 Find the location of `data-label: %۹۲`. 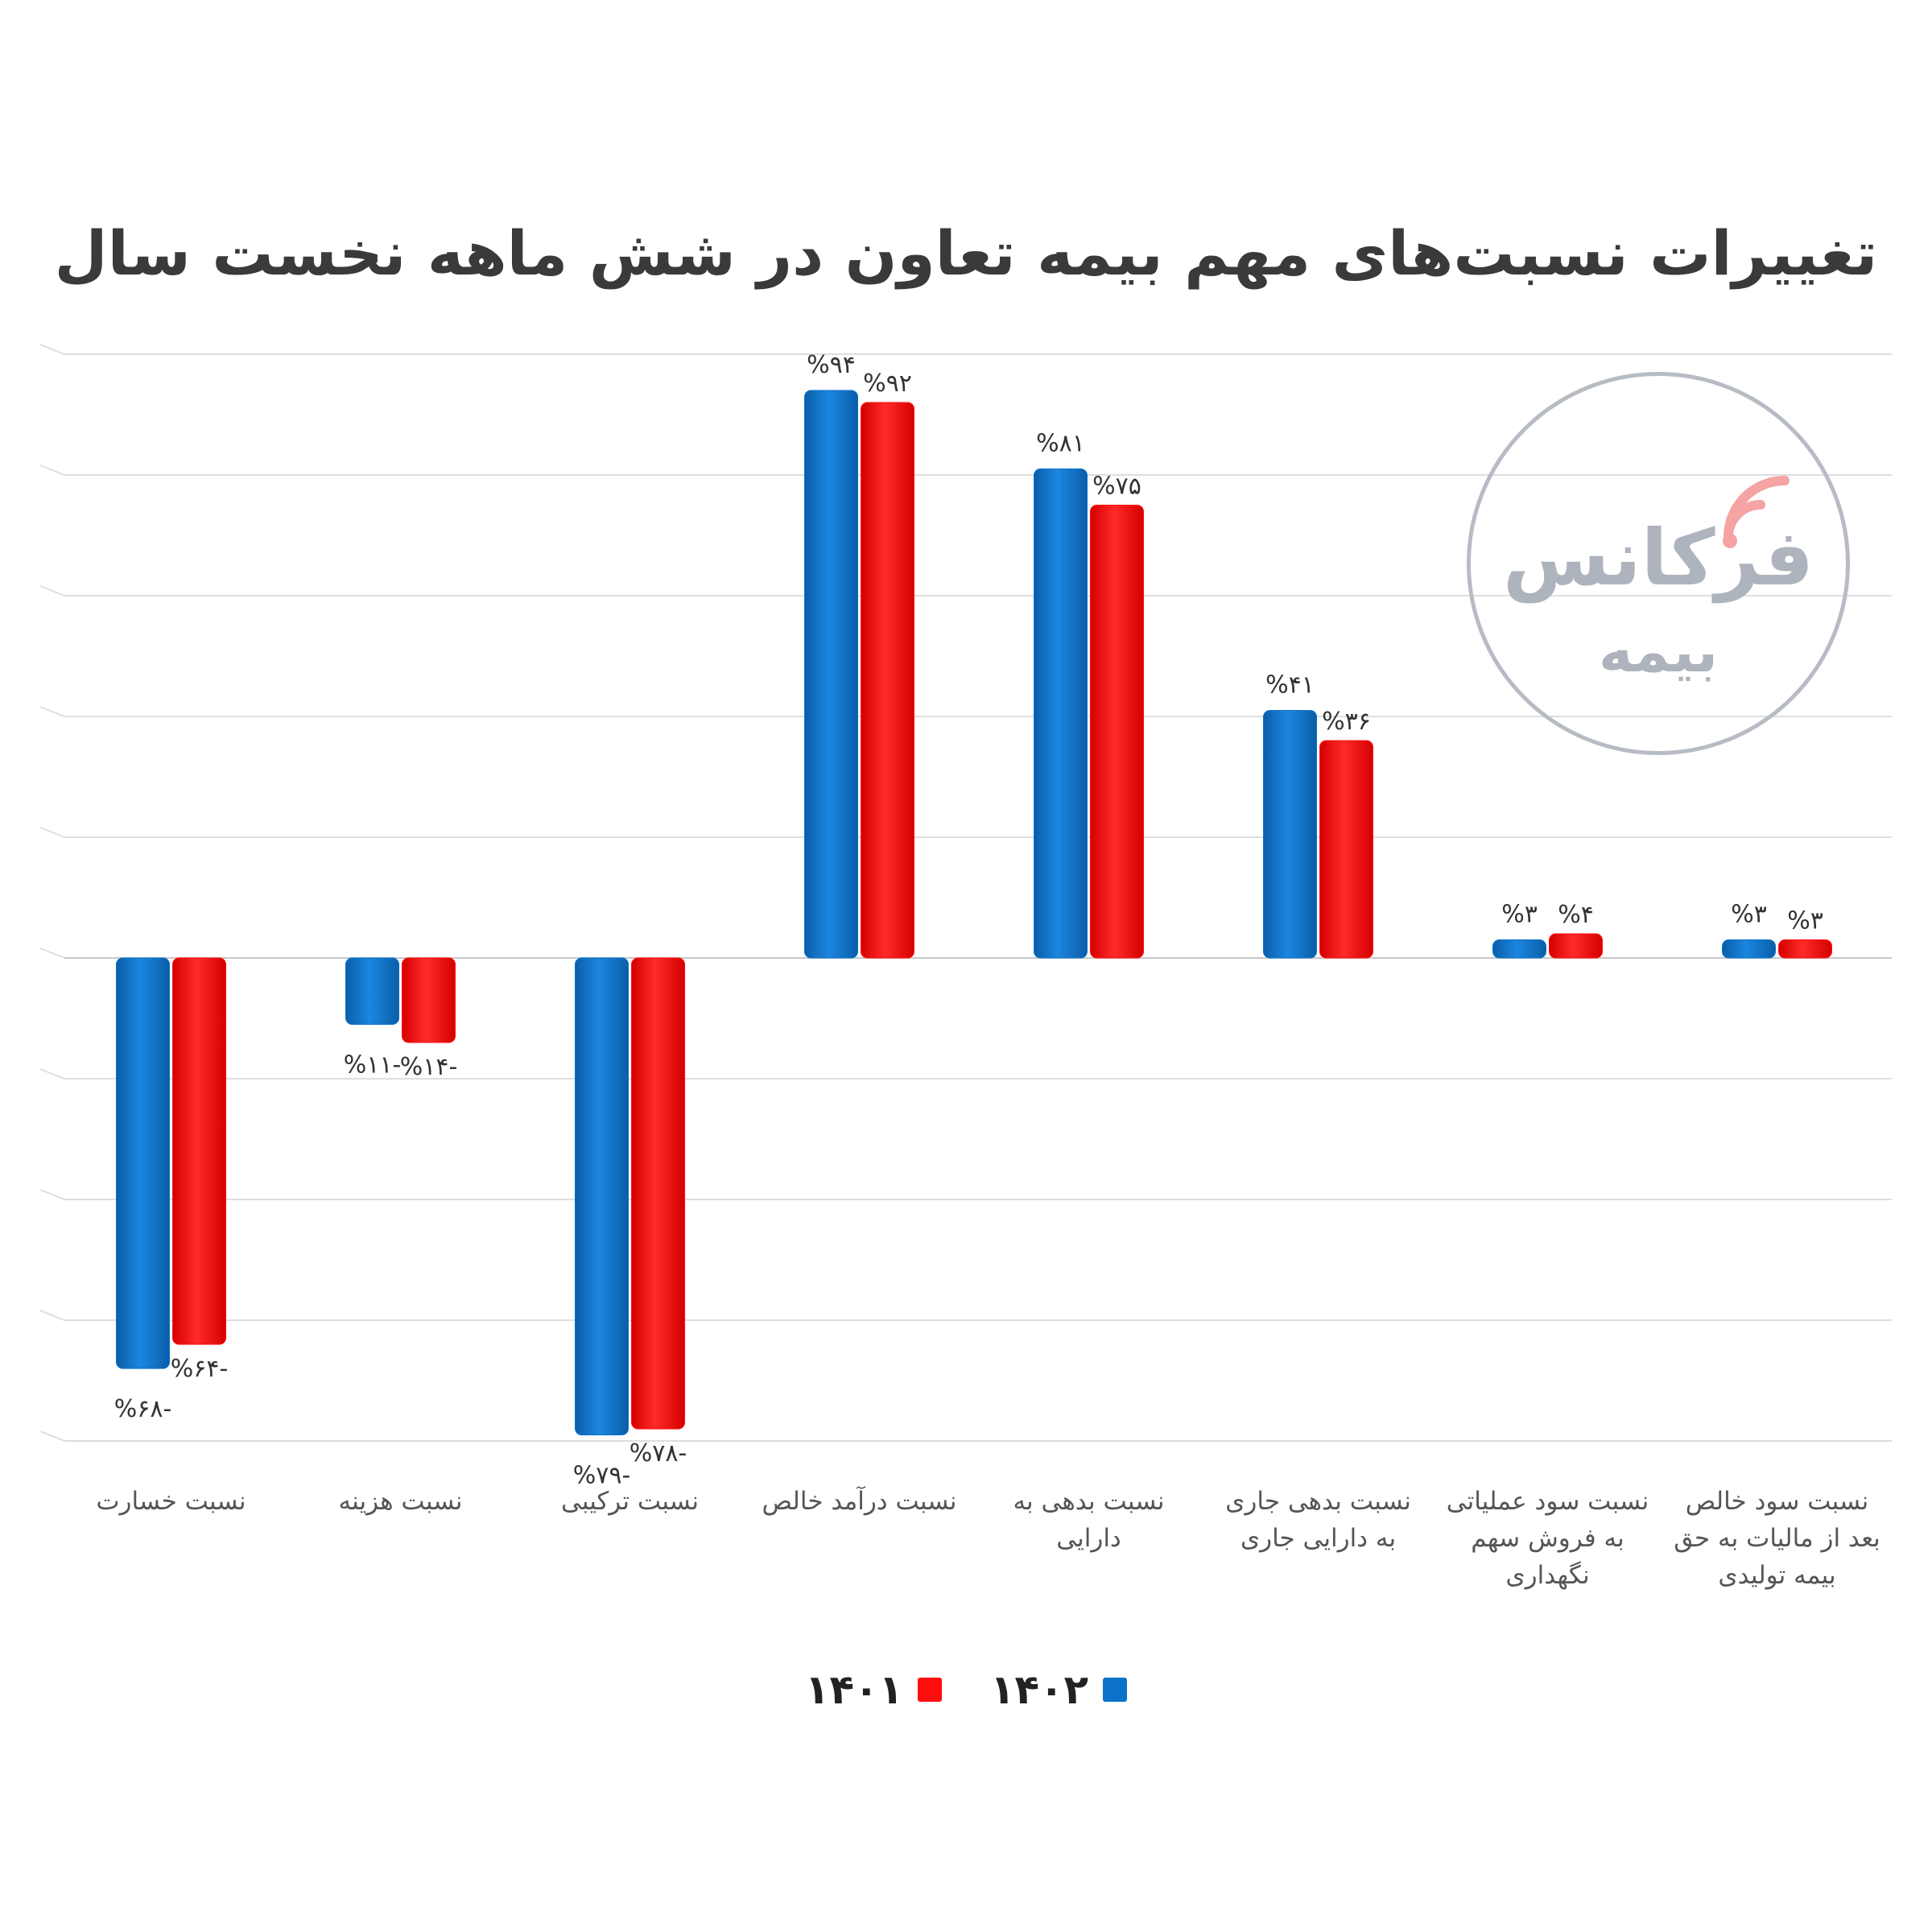

data-label: %۹۲ is located at coordinates (887, 383).